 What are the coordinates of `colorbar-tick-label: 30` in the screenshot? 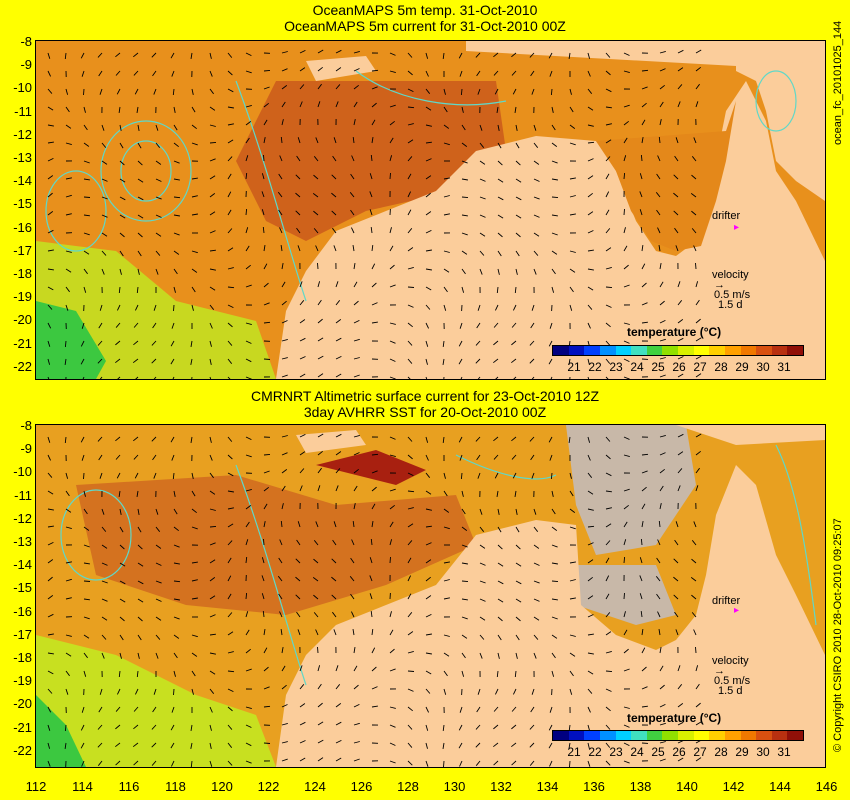 It's located at (763, 752).